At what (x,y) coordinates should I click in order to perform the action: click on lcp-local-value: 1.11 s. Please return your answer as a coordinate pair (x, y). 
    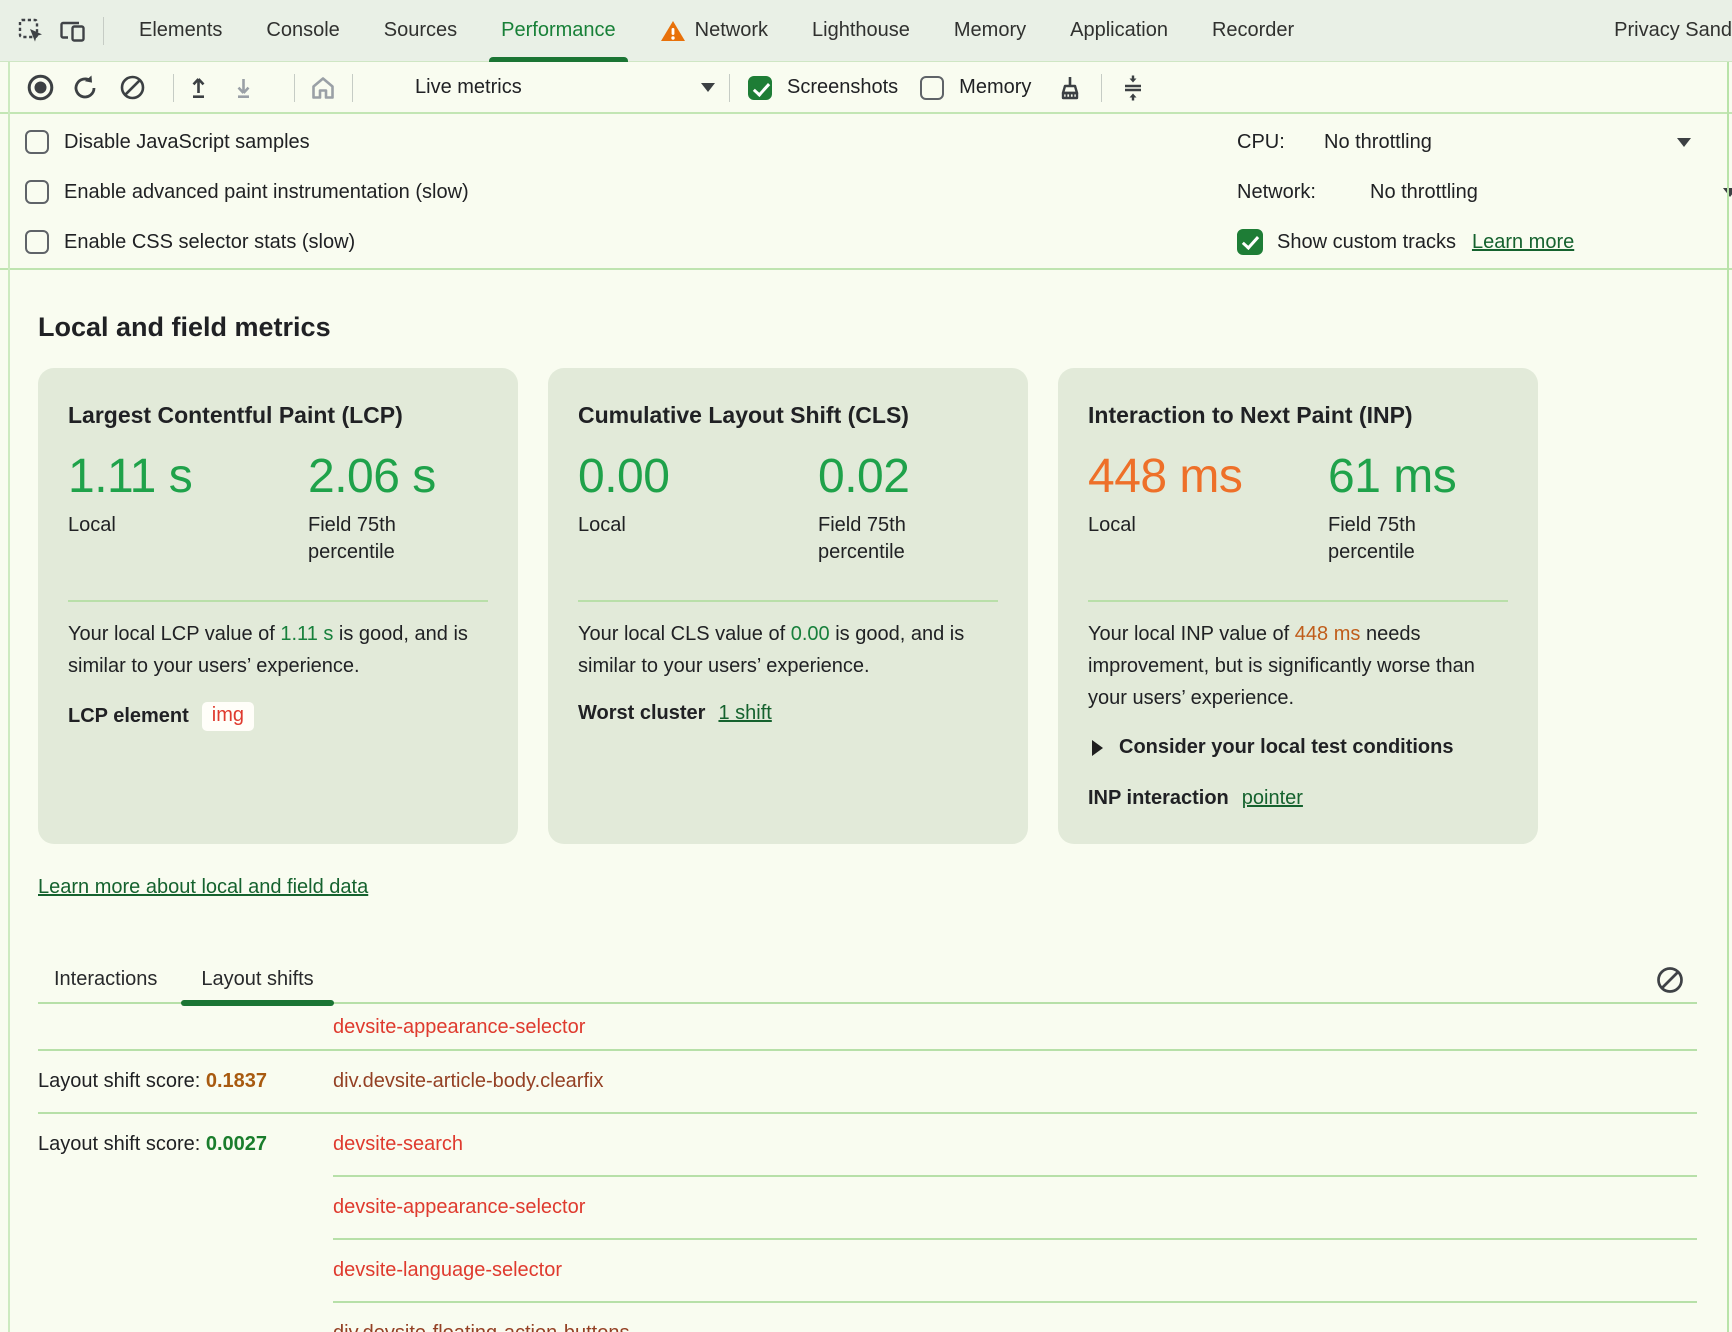
    Looking at the image, I should click on (130, 476).